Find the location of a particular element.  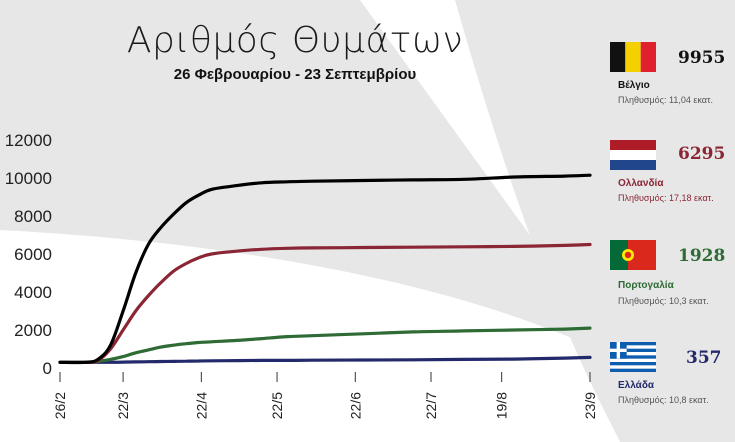

y-tick-label: 2000 is located at coordinates (33, 330).